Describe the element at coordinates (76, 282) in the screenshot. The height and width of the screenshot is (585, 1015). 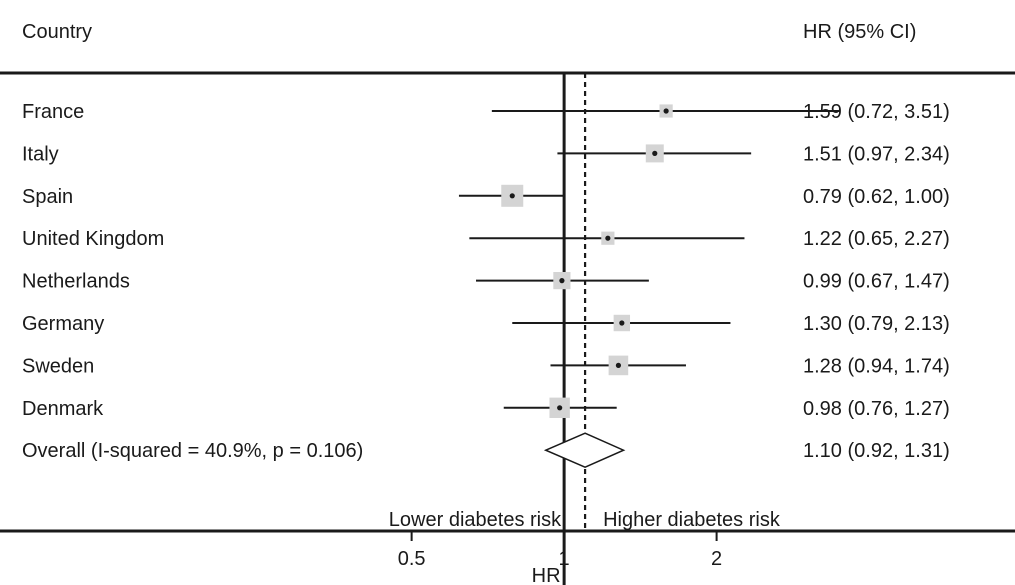
I see `study-label: Netherlands` at that location.